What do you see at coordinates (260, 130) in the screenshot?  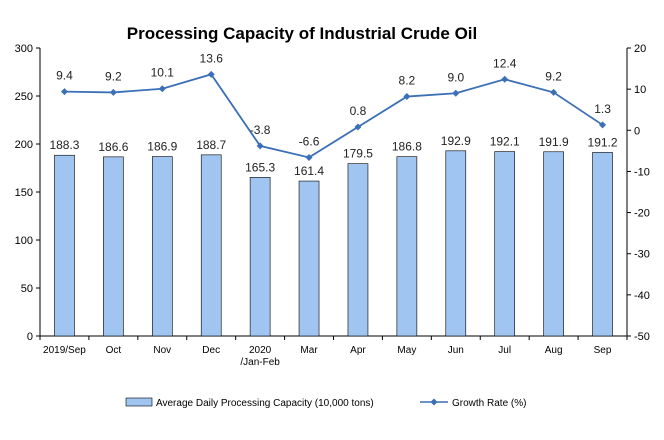 I see `line-data-label: -3.8` at bounding box center [260, 130].